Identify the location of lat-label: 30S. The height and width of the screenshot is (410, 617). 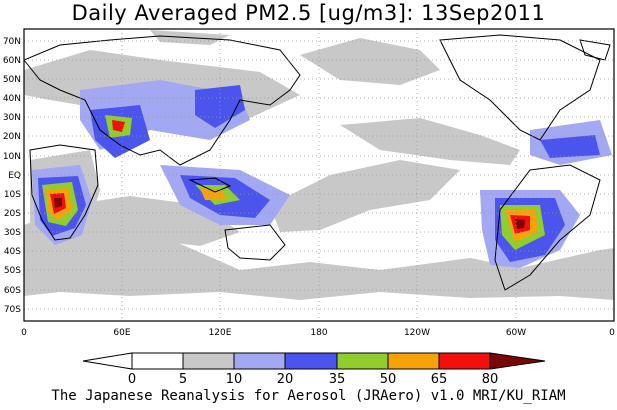
(12, 233).